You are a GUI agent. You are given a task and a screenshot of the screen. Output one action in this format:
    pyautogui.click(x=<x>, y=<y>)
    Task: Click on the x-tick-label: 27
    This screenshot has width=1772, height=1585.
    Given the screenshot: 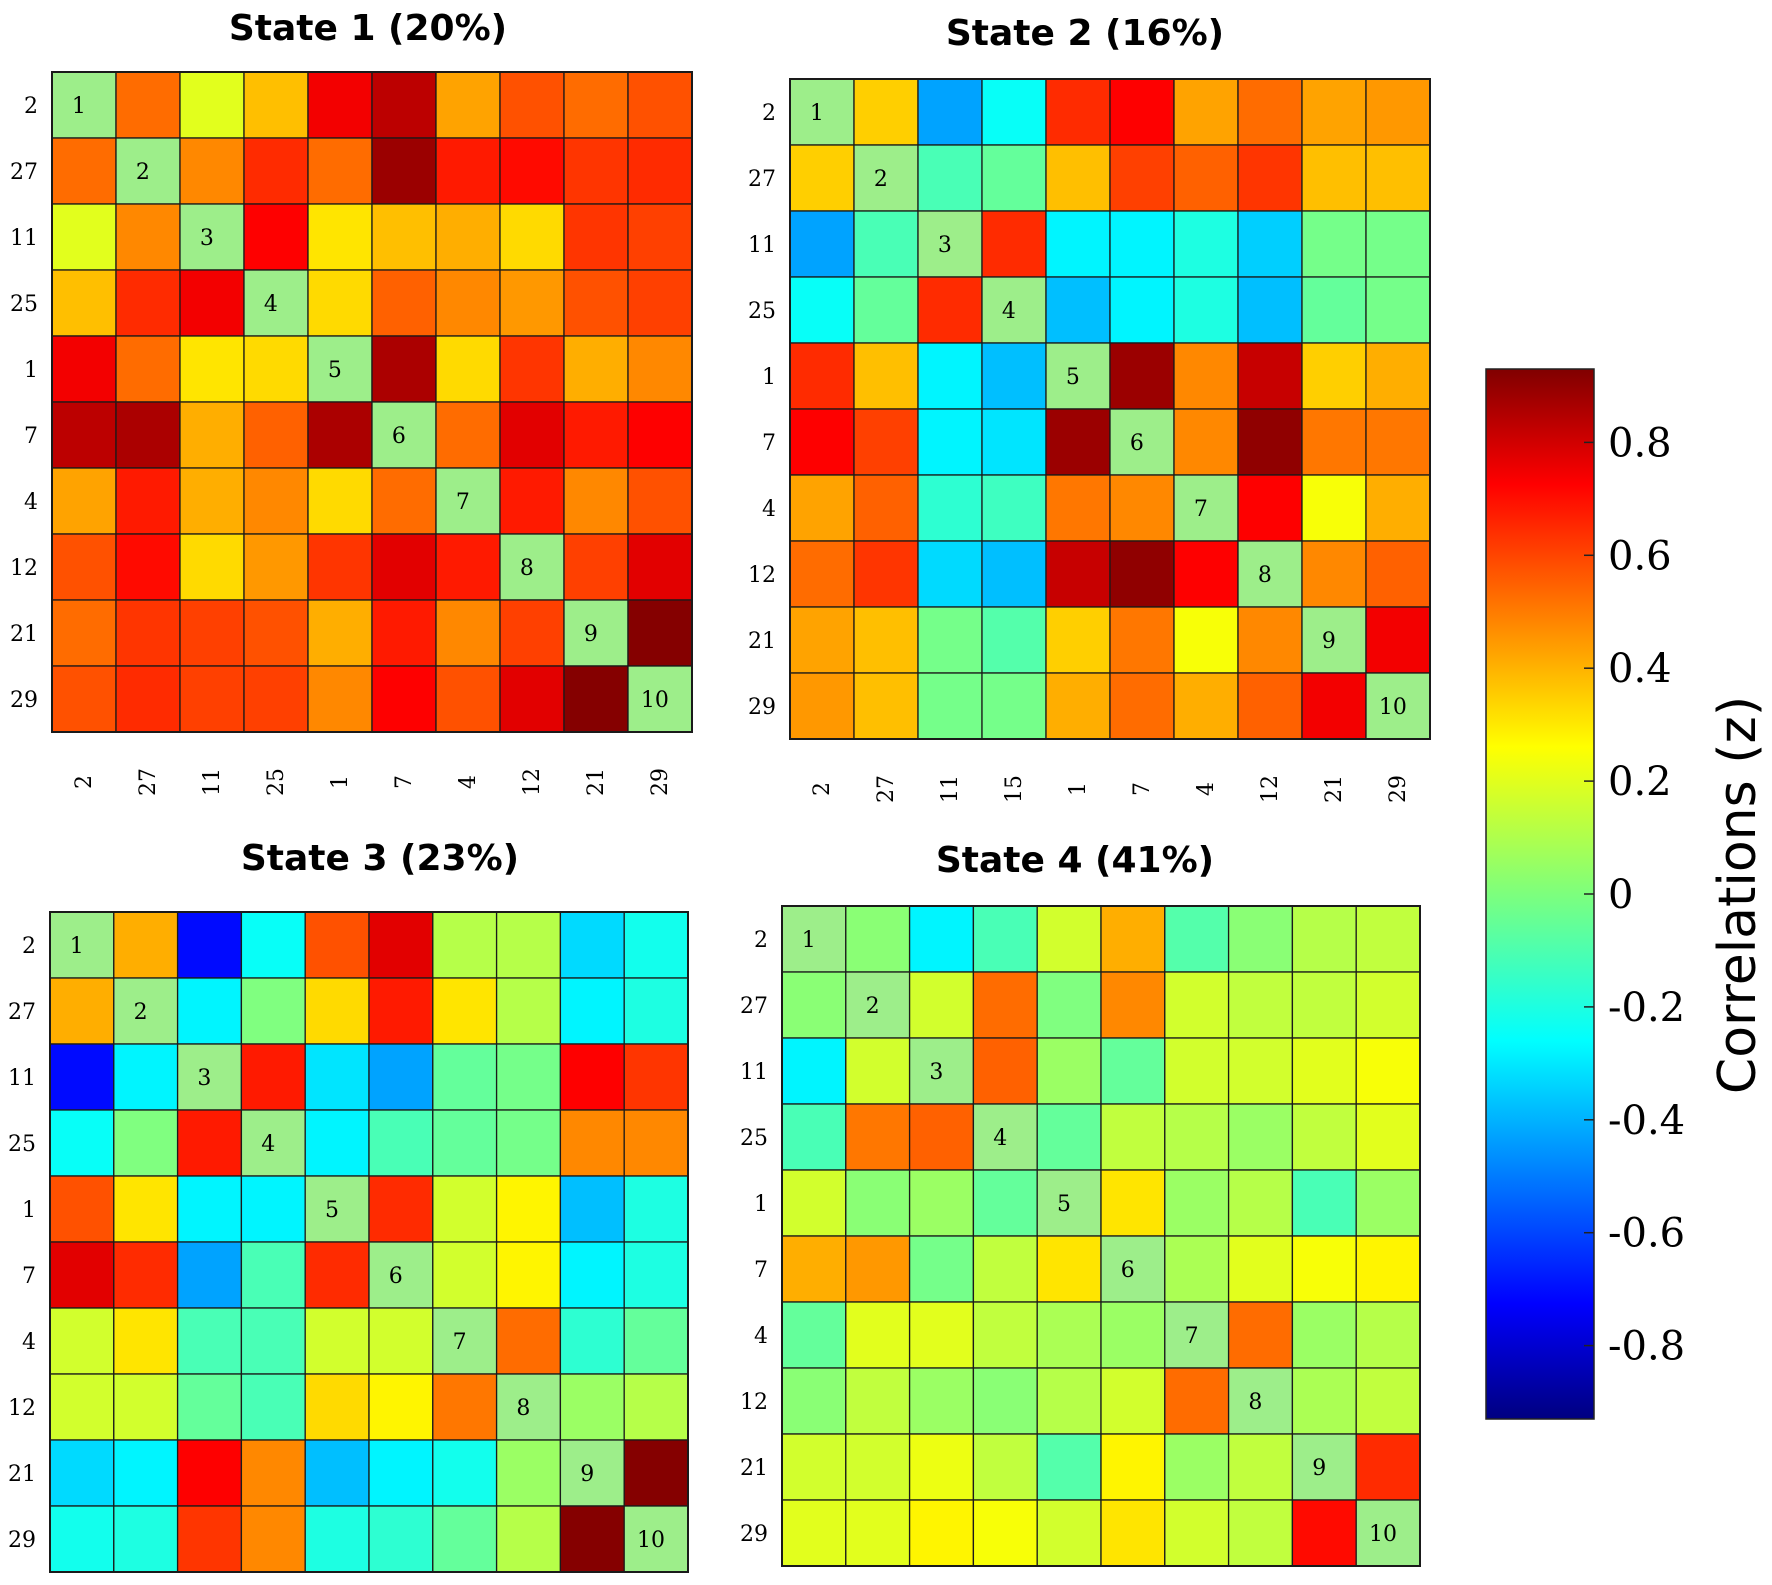 What is the action you would take?
    pyautogui.click(x=148, y=782)
    